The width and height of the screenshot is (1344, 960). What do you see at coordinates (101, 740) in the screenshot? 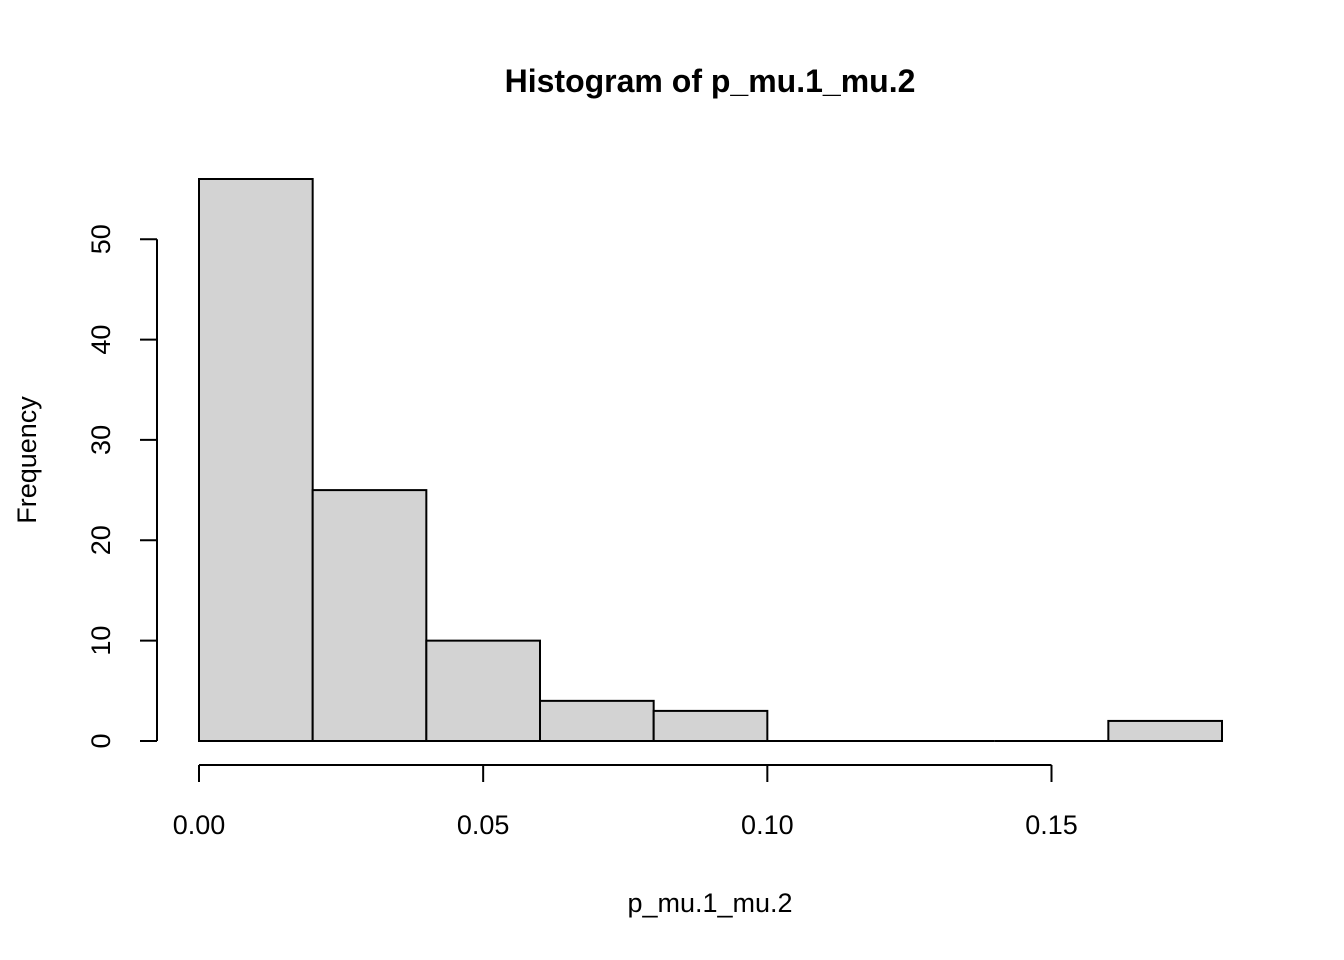
I see `y-tick-label: 0` at bounding box center [101, 740].